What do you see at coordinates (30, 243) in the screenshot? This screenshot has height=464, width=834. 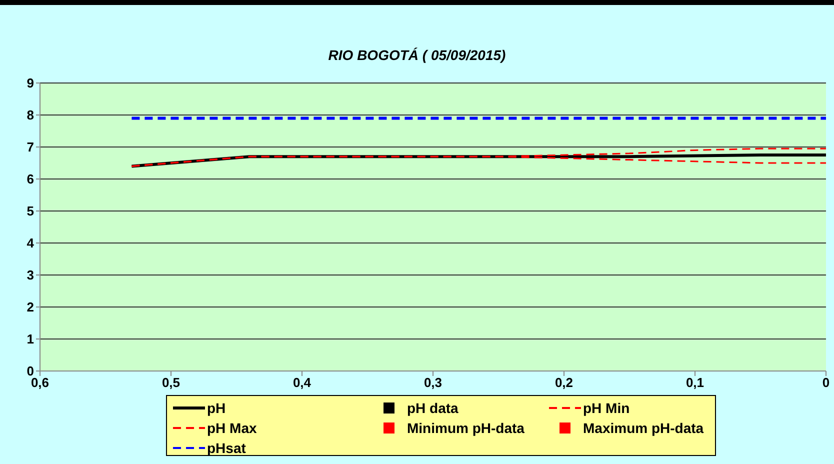 I see `y-tick-label: 4` at bounding box center [30, 243].